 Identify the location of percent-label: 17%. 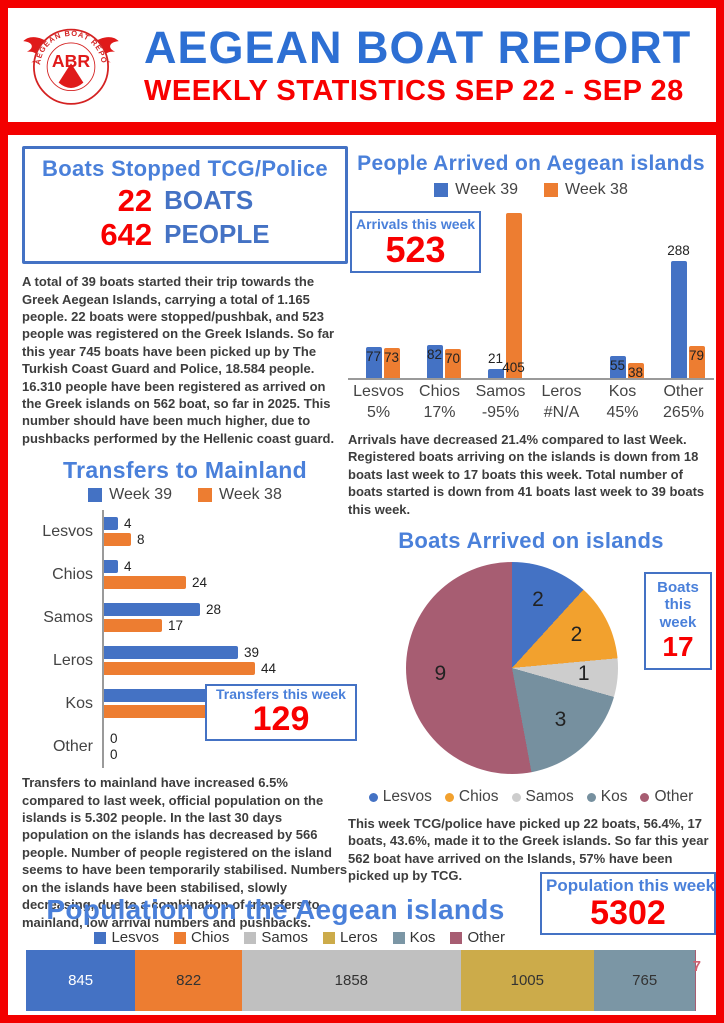
(439, 412).